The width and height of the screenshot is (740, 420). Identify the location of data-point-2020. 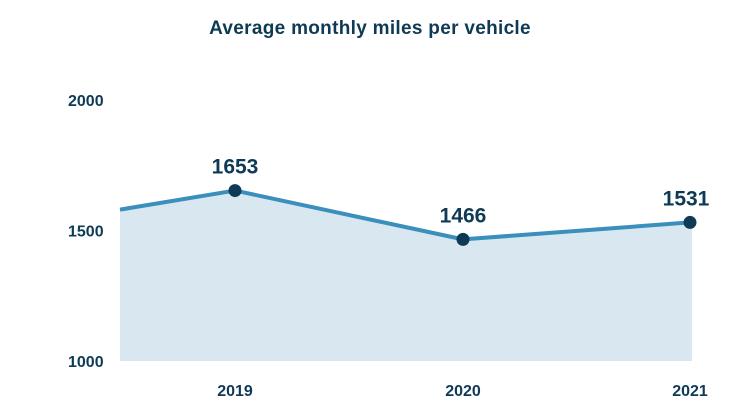
(463, 239).